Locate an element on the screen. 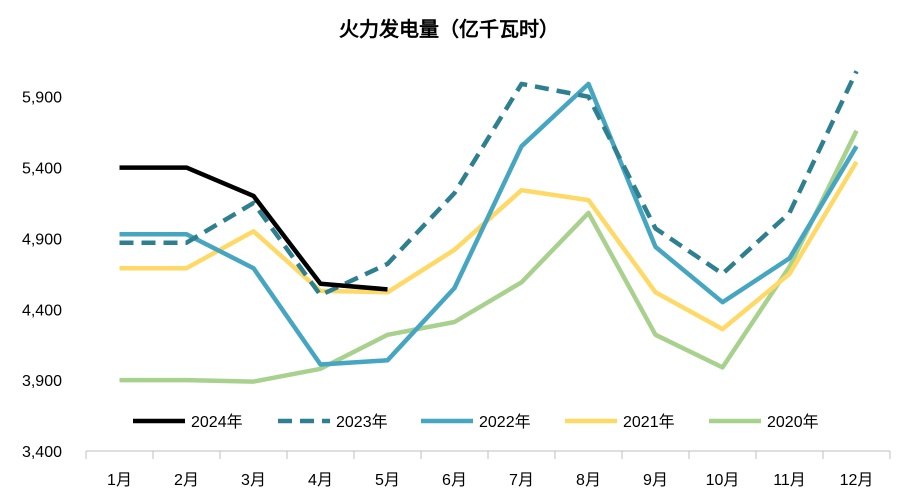 The width and height of the screenshot is (898, 498). x-tick-label: 7月 is located at coordinates (521, 480).